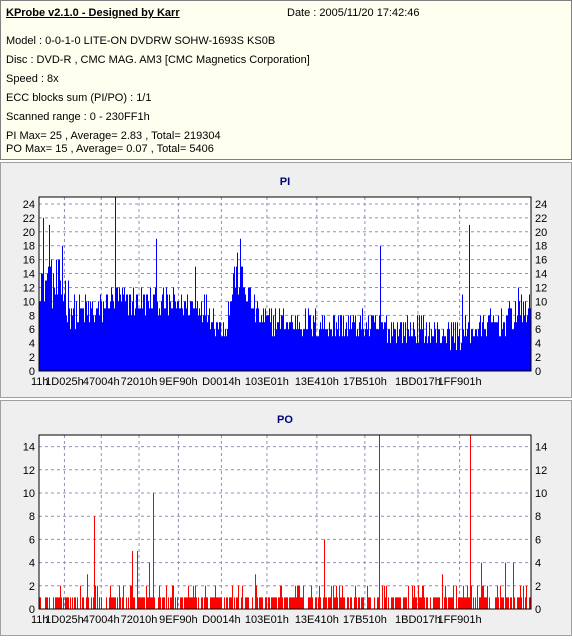 This screenshot has width=572, height=640. Describe the element at coordinates (79, 98) in the screenshot. I see `ecc-line: ECC blocks sum (PI/PO) : 1/1` at that location.